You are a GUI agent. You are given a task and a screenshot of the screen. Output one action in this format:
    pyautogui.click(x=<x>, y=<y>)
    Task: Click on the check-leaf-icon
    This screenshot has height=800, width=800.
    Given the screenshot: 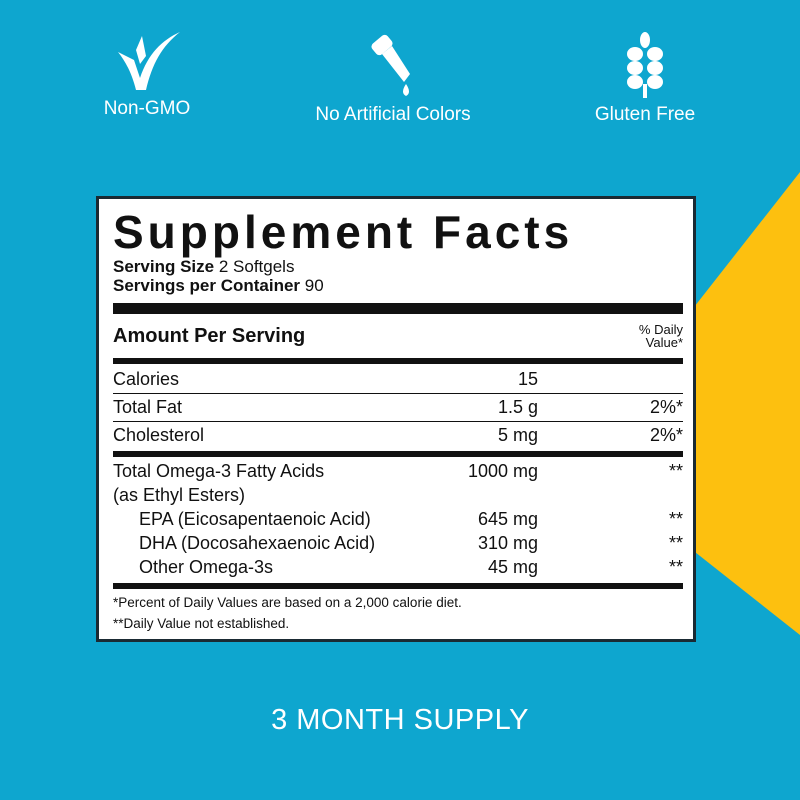 What is the action you would take?
    pyautogui.click(x=149, y=61)
    